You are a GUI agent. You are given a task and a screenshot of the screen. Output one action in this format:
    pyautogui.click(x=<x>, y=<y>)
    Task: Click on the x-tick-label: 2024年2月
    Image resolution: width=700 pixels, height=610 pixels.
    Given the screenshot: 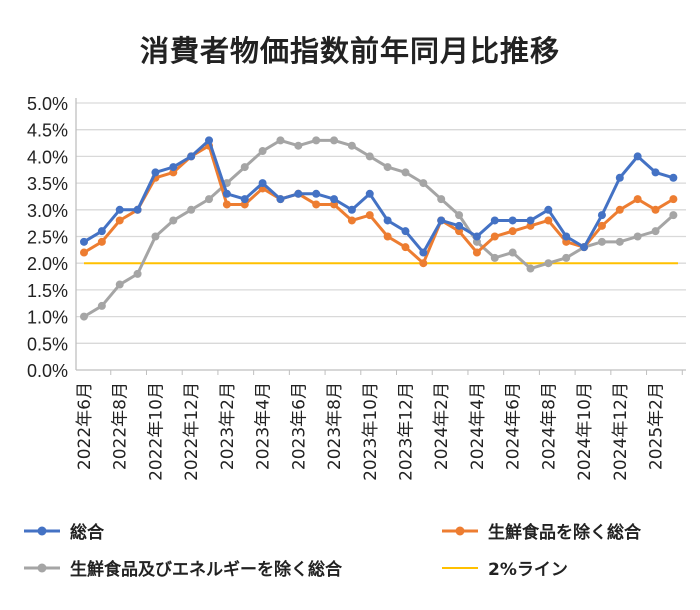 What is the action you would take?
    pyautogui.click(x=442, y=426)
    